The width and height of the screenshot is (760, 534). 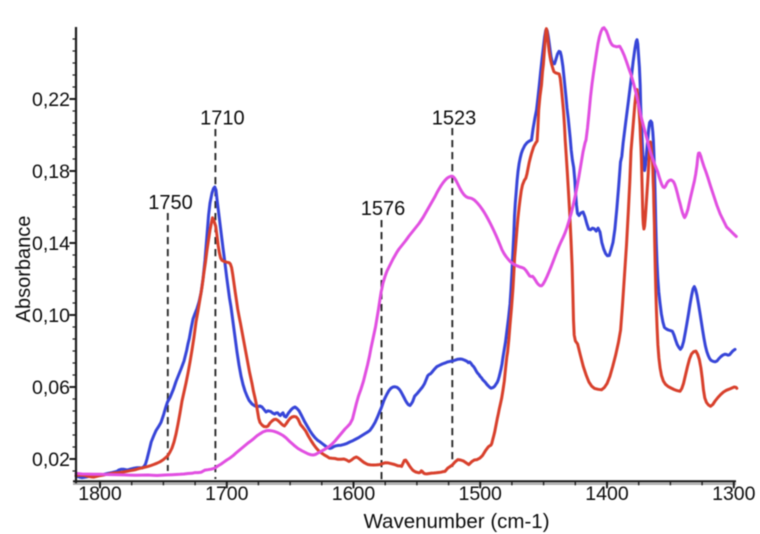 What do you see at coordinates (222, 119) in the screenshot?
I see `svg-text: 1710` at bounding box center [222, 119].